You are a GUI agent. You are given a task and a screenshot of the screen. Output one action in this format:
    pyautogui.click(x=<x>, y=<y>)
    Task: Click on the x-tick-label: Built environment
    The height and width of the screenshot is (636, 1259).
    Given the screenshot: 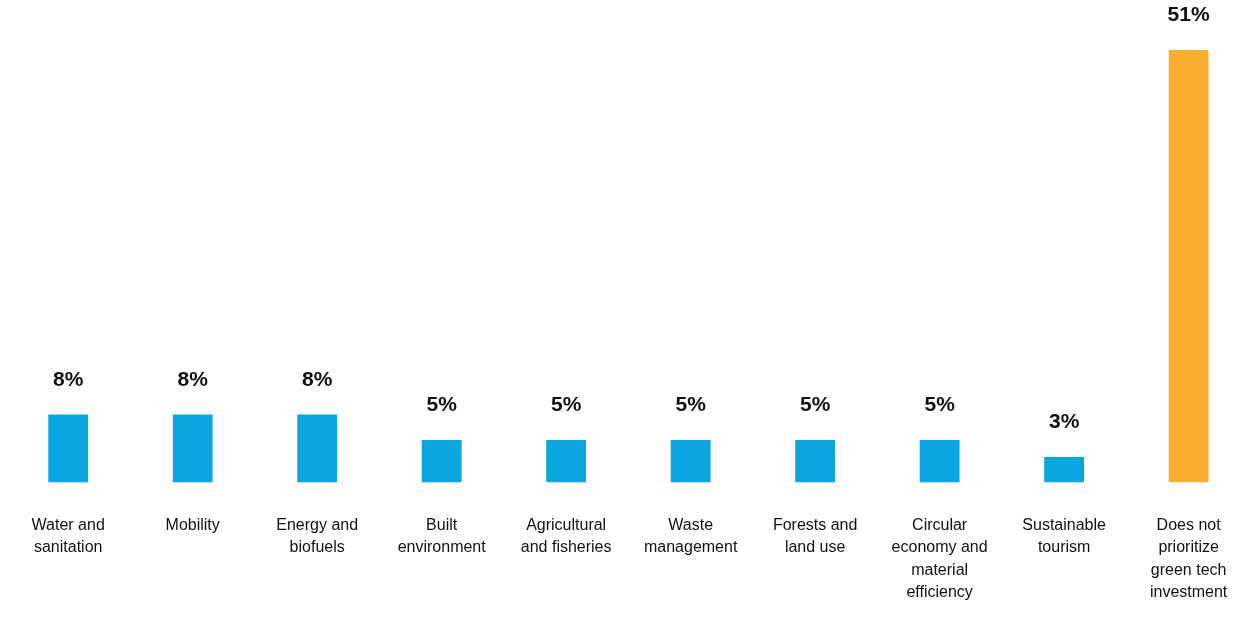 What is the action you would take?
    pyautogui.click(x=442, y=536)
    